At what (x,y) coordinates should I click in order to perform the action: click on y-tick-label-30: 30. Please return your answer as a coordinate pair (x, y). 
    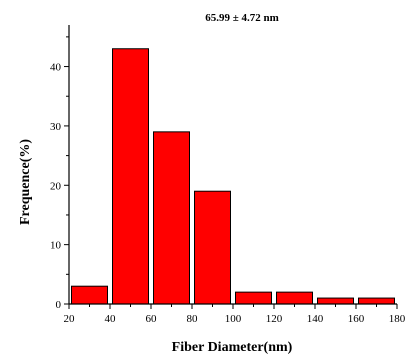
    Looking at the image, I should click on (56, 127).